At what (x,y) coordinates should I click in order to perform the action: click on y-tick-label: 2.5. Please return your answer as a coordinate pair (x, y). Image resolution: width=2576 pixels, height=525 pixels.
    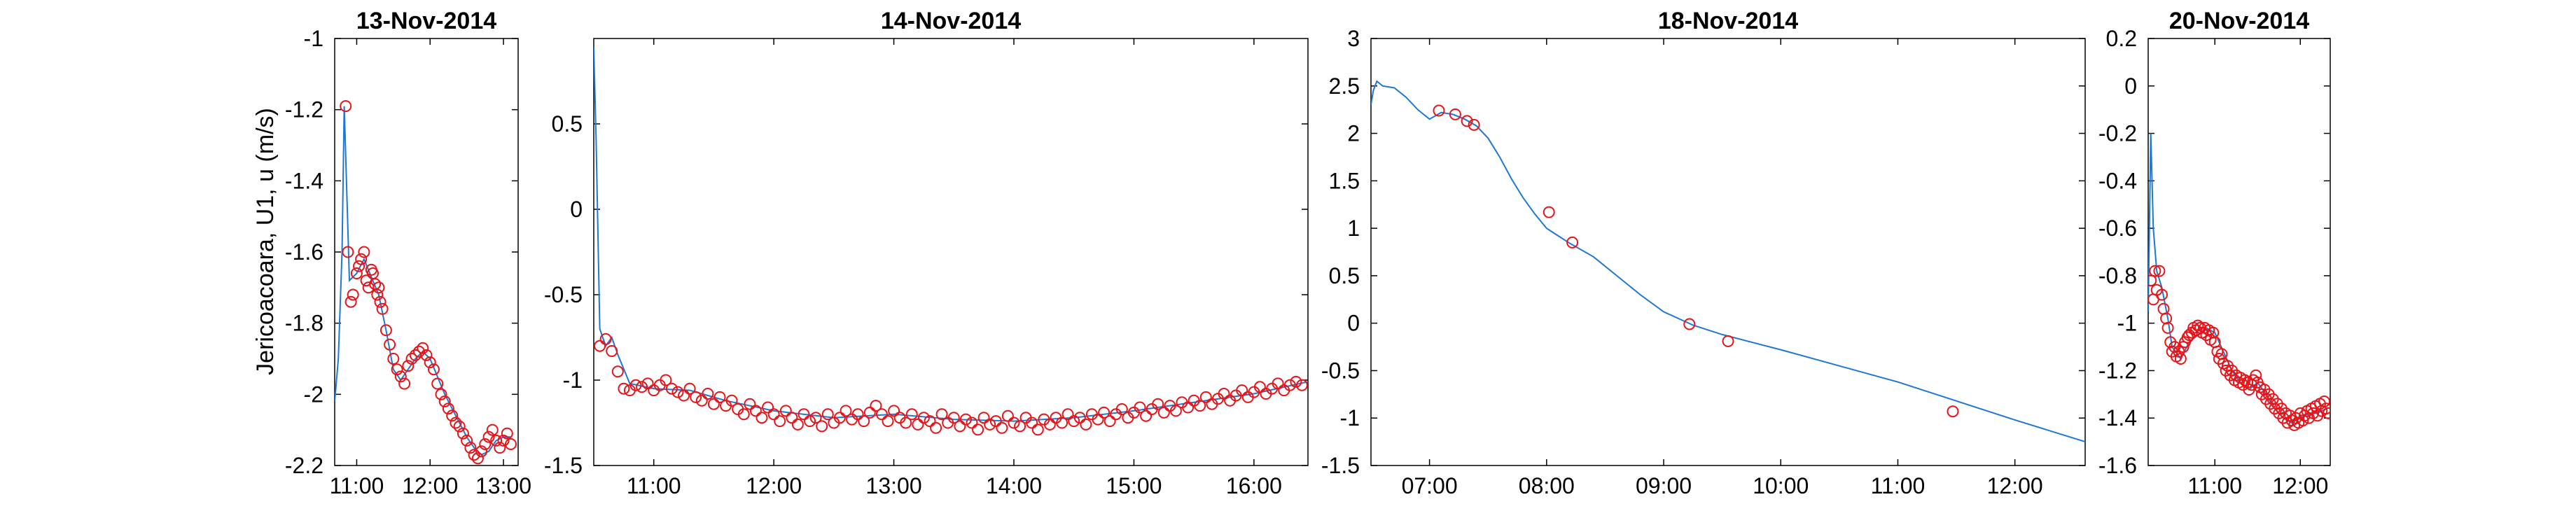
    Looking at the image, I should click on (1344, 86).